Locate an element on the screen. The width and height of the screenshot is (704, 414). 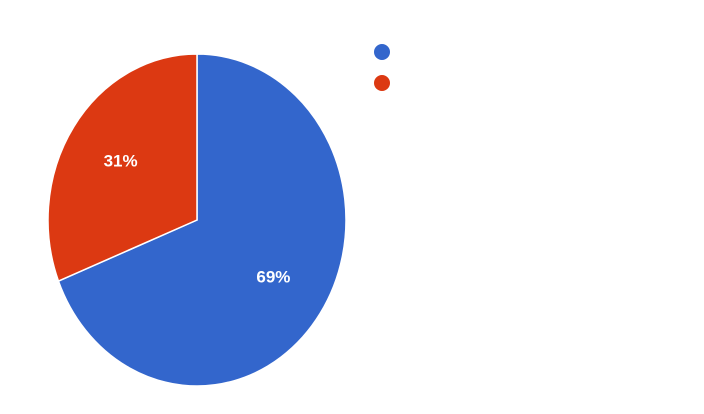
legend is located at coordinates (382, 67).